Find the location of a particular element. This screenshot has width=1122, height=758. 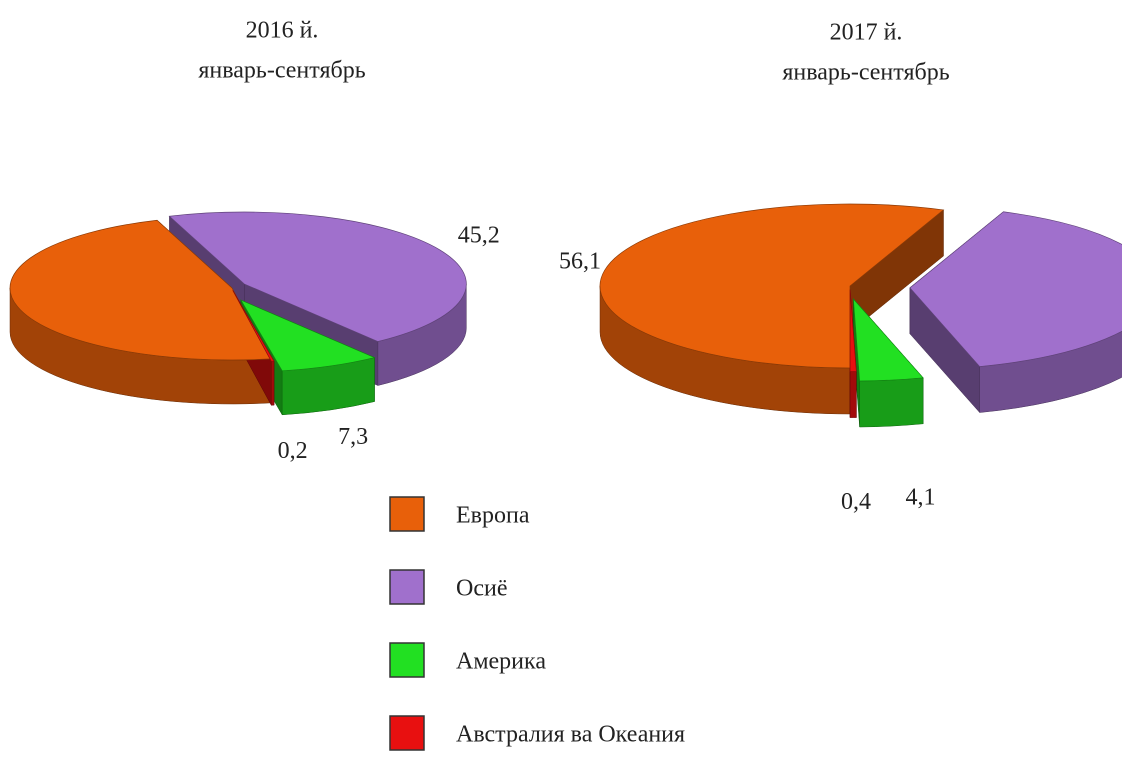

data-label: 7,3 is located at coordinates (353, 437).